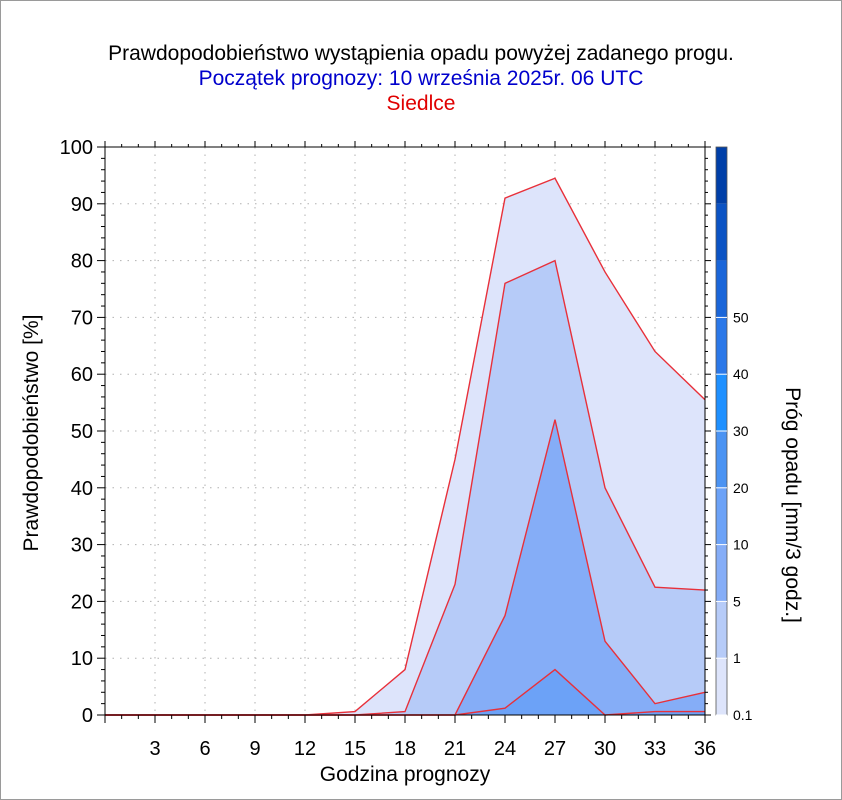 The height and width of the screenshot is (800, 842). What do you see at coordinates (82, 489) in the screenshot?
I see `y-tick-label: 40` at bounding box center [82, 489].